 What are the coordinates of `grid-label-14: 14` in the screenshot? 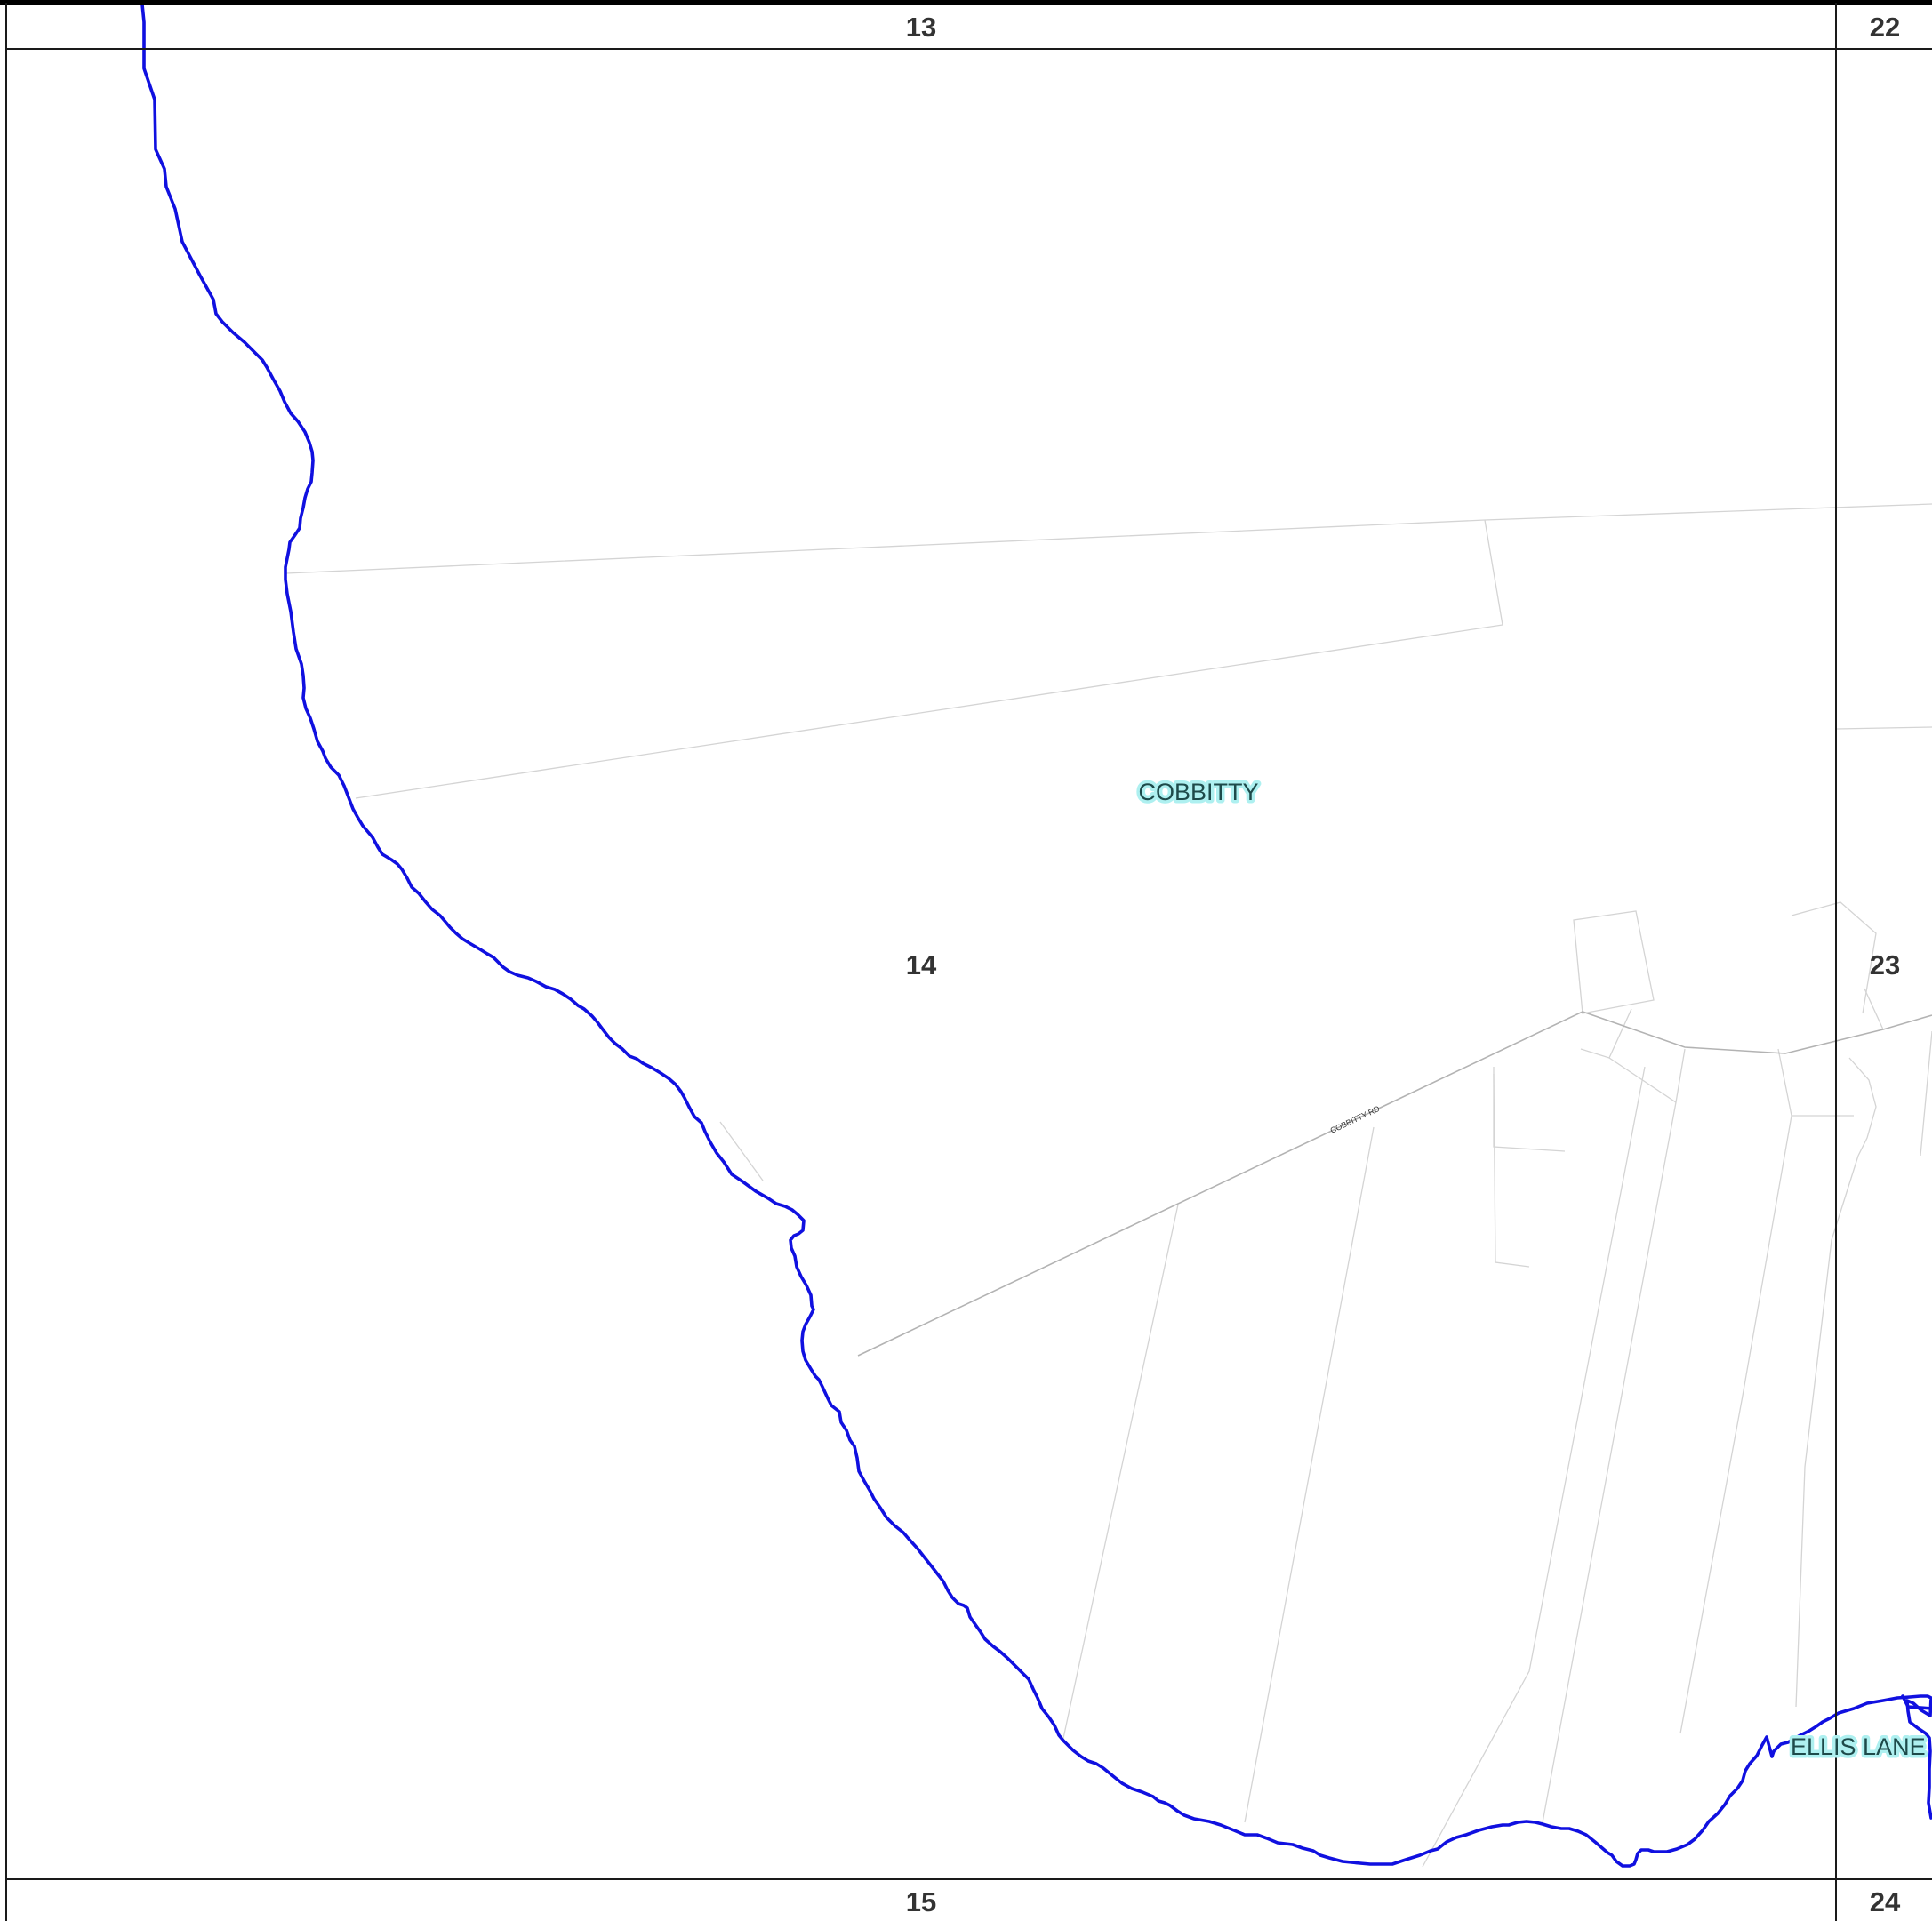 It's located at (922, 965).